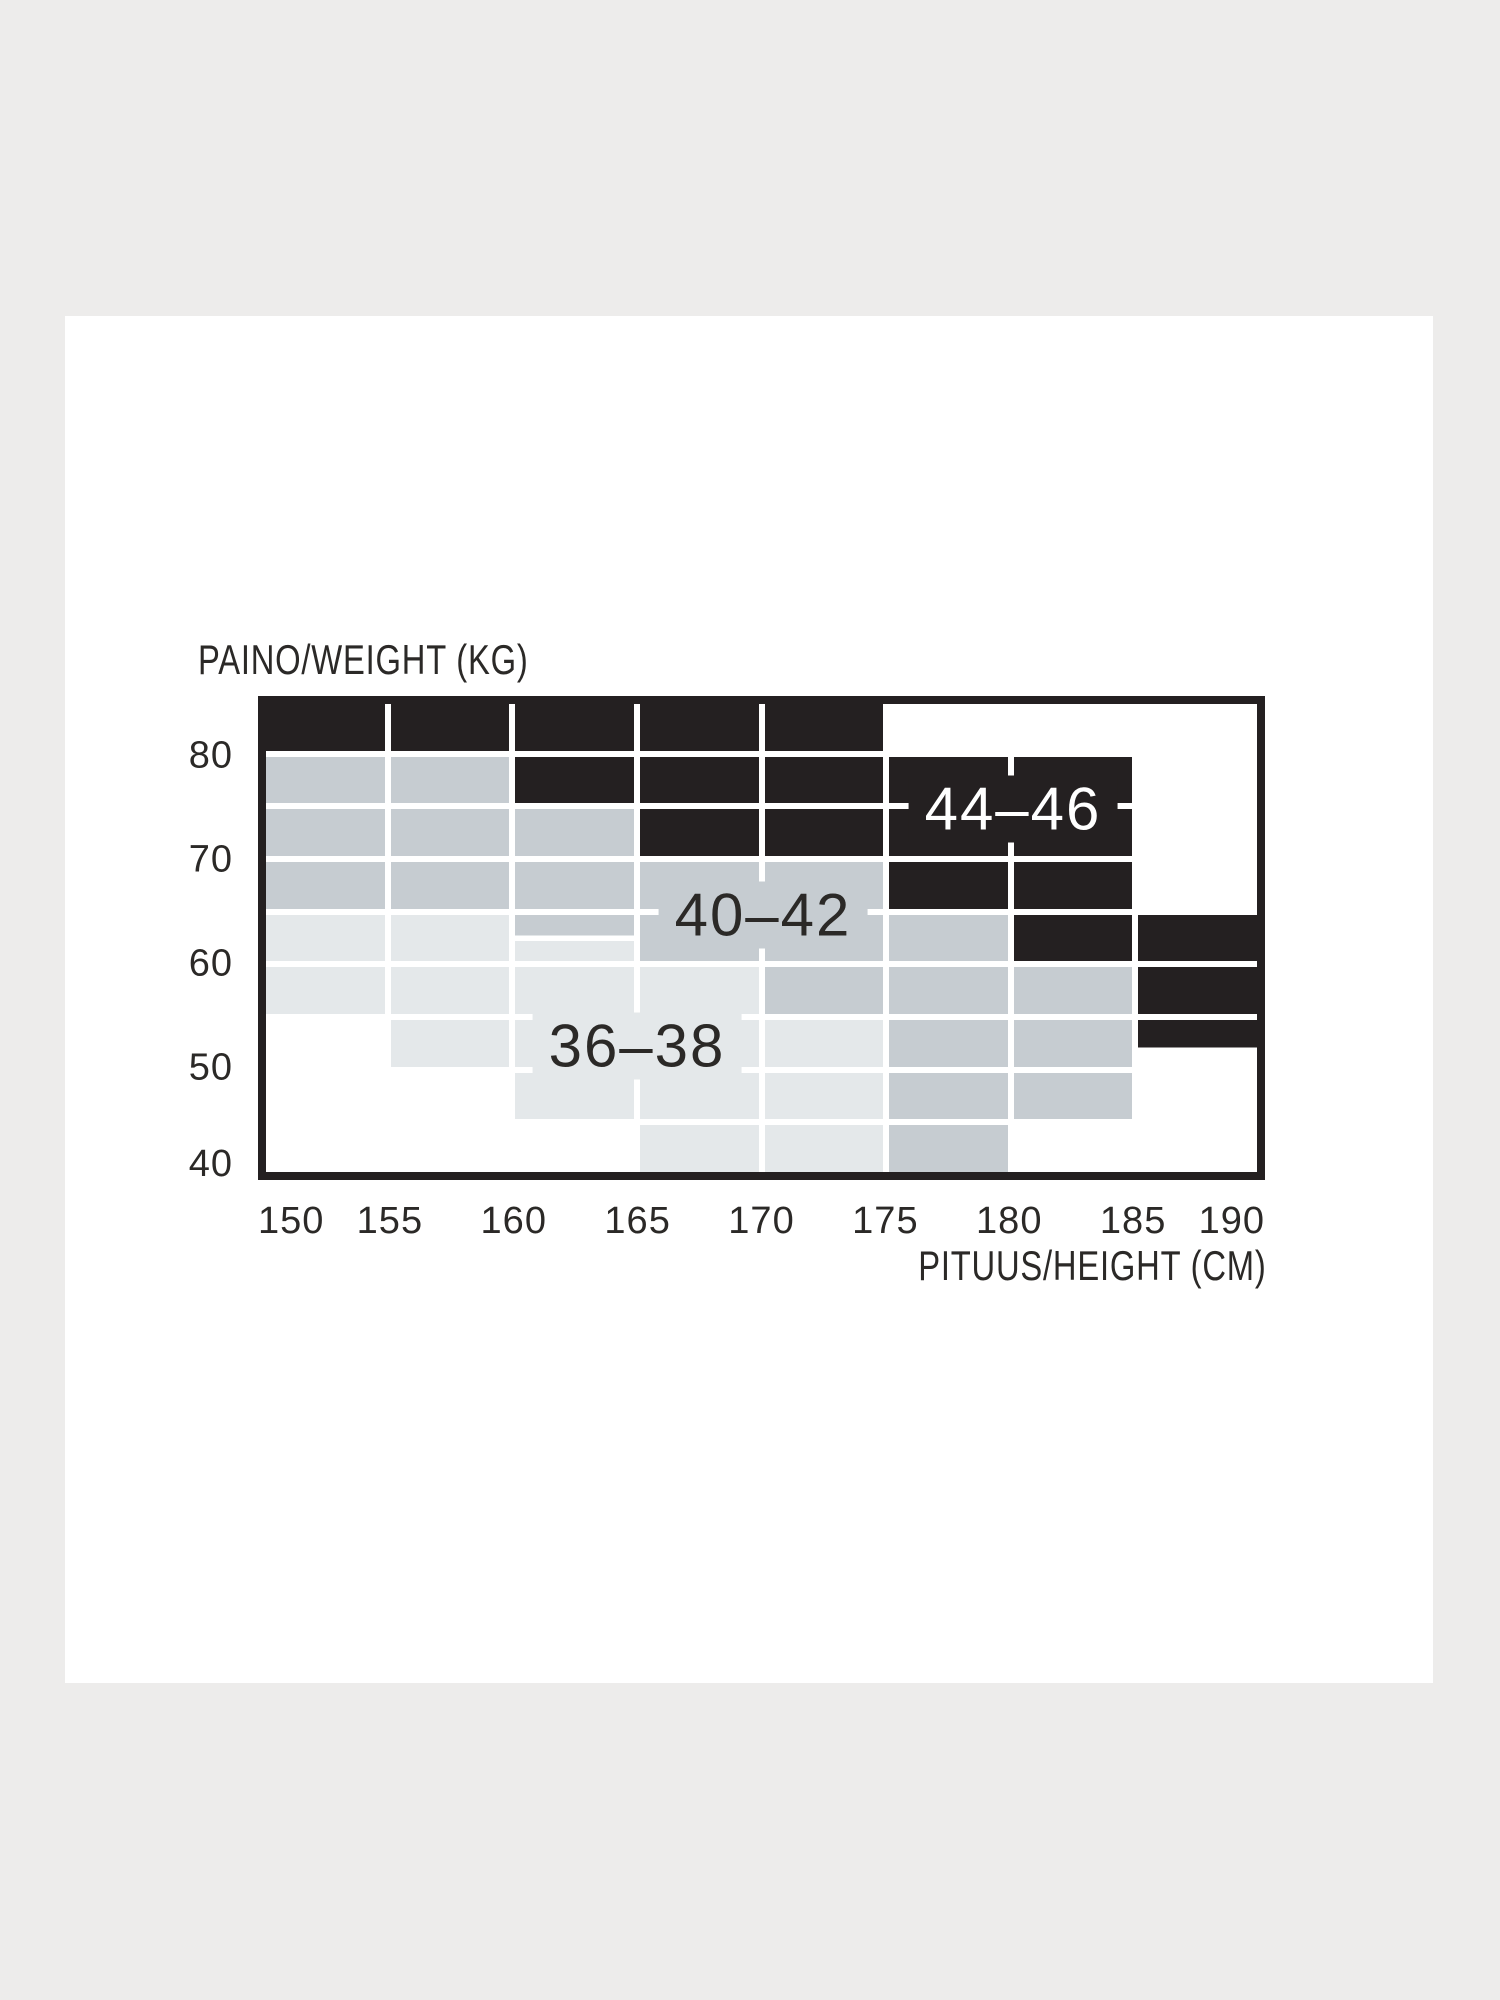 This screenshot has height=2000, width=1500. Describe the element at coordinates (210, 859) in the screenshot. I see `y-tick-label-70: 70` at that location.